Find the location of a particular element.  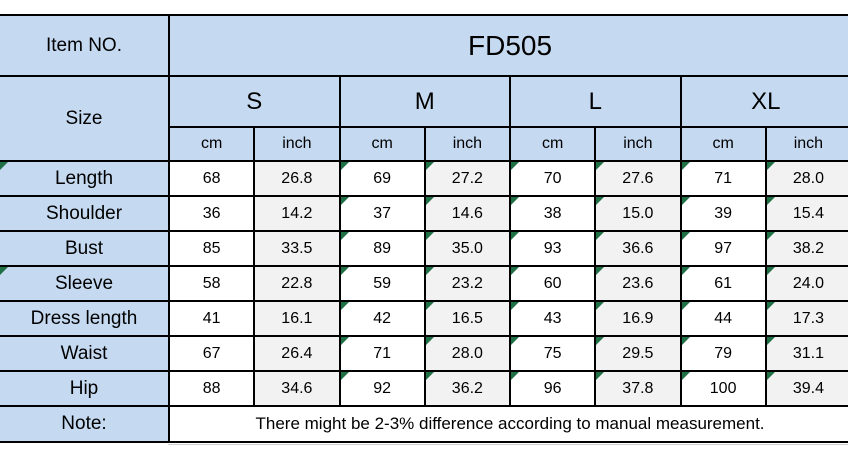

cell-sleeve-m-cm: 59 is located at coordinates (382, 283).